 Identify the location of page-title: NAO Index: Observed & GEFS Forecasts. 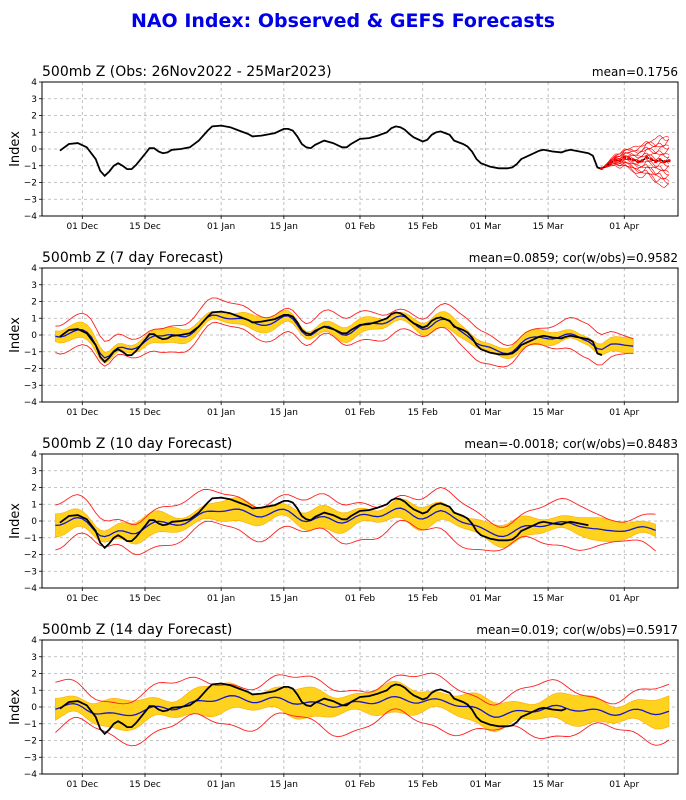
(343, 21).